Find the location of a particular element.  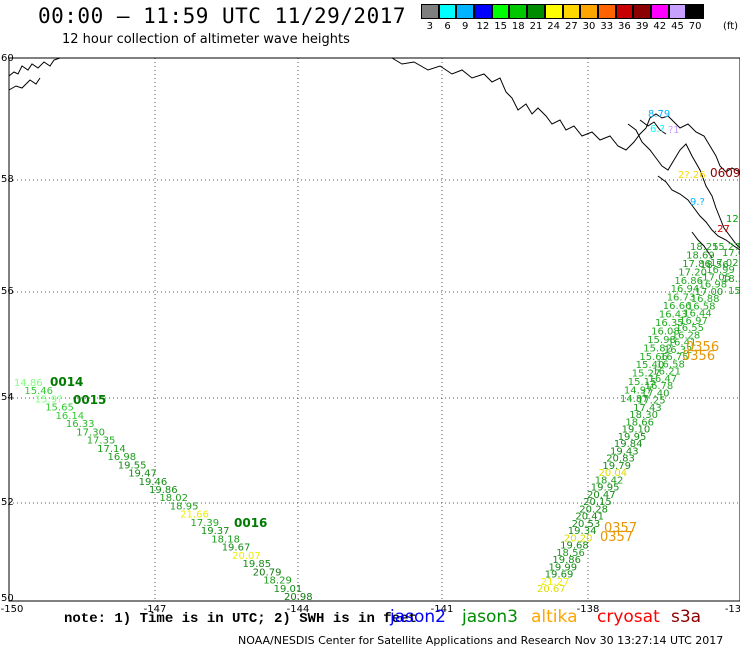

map-title: 00:00 – 11:59 UTC 11/29/2017 is located at coordinates (222, 16).